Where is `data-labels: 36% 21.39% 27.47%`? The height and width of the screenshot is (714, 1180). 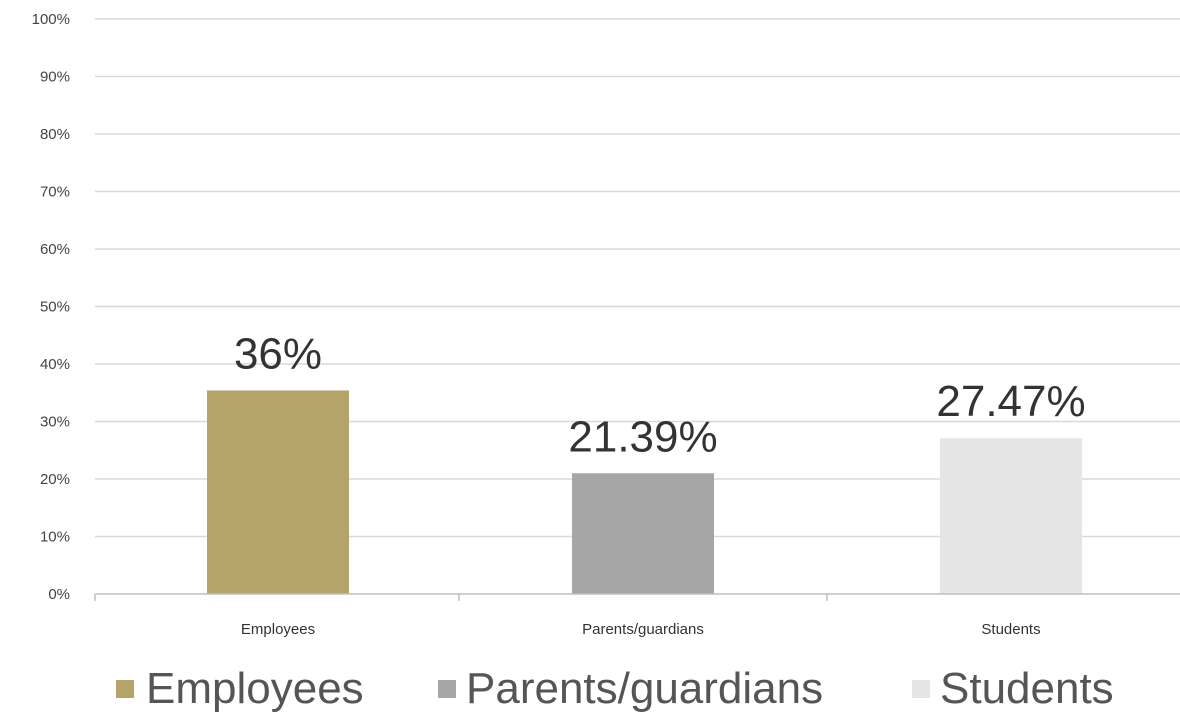 data-labels: 36% 21.39% 27.47% is located at coordinates (660, 395).